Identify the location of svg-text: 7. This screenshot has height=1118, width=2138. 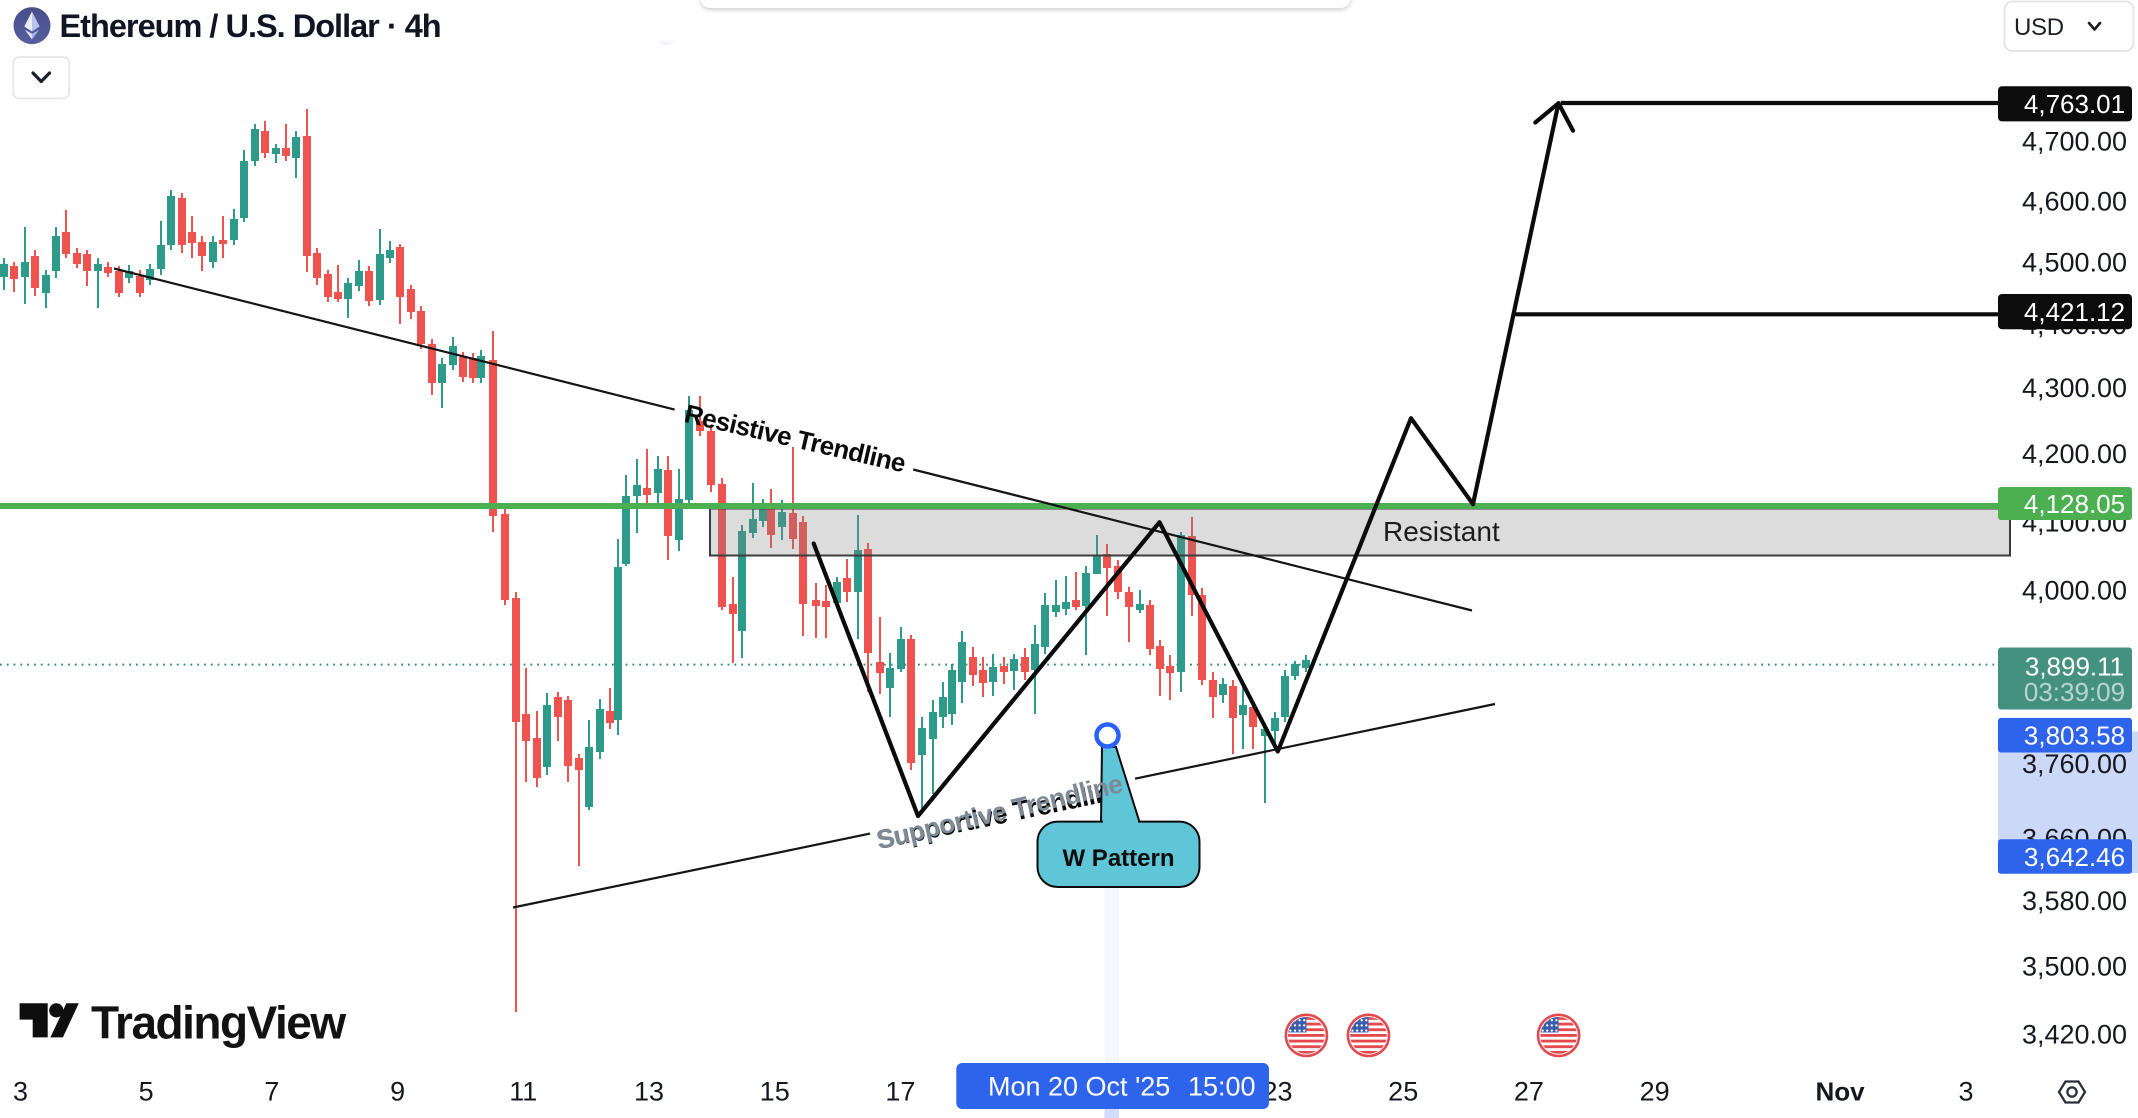
(271, 1091).